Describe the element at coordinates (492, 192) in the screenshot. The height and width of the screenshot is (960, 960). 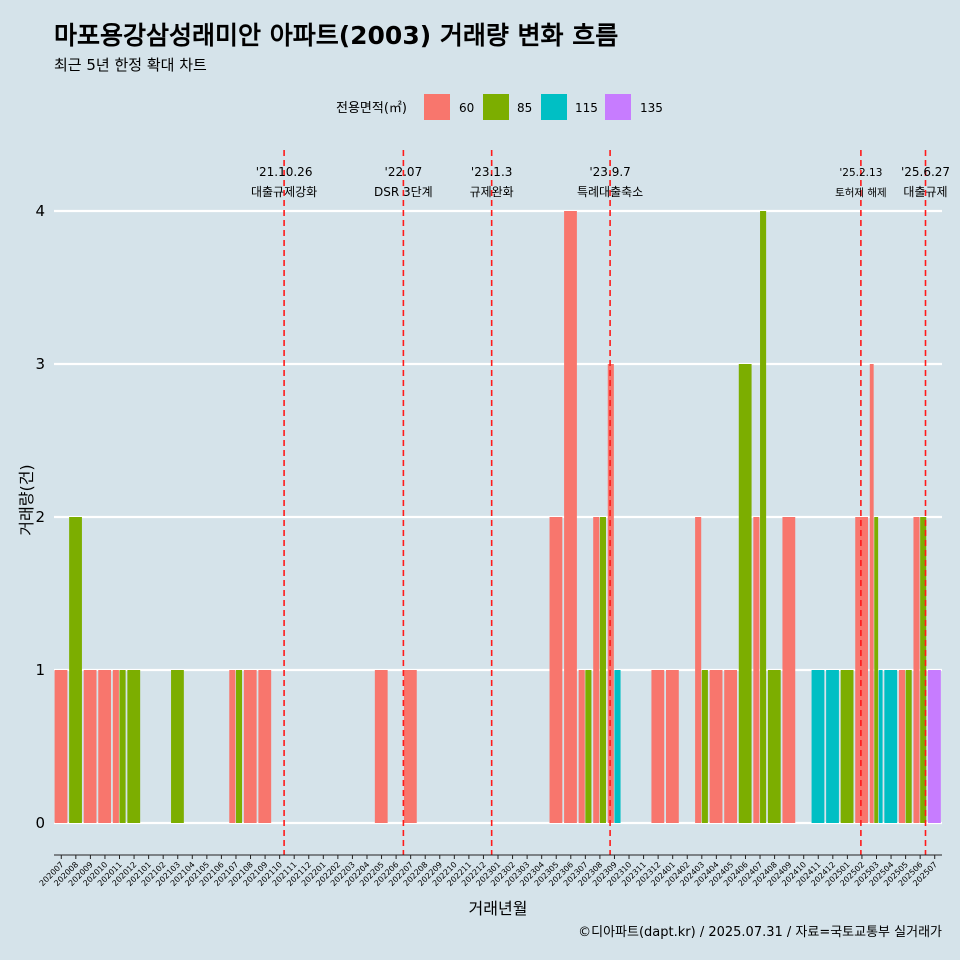
I see `event-text-label-2: 규제완화` at that location.